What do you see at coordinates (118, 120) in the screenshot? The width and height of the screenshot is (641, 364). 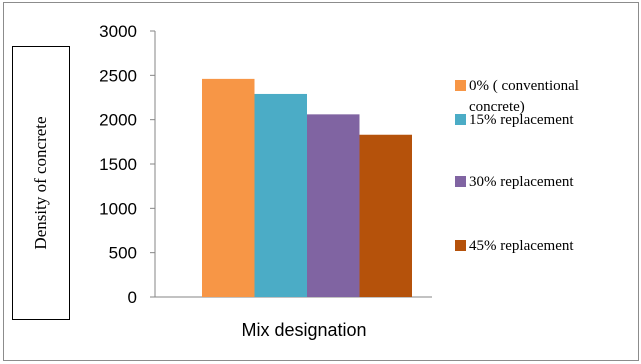 I see `y-tick-label: 2000` at bounding box center [118, 120].